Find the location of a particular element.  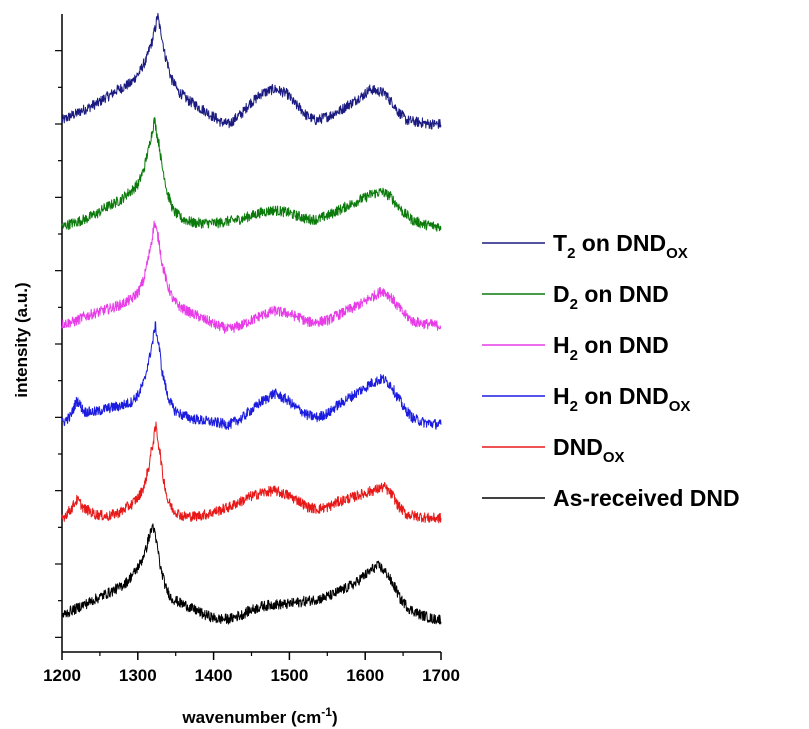

x-tick-label: 1600 is located at coordinates (365, 675).